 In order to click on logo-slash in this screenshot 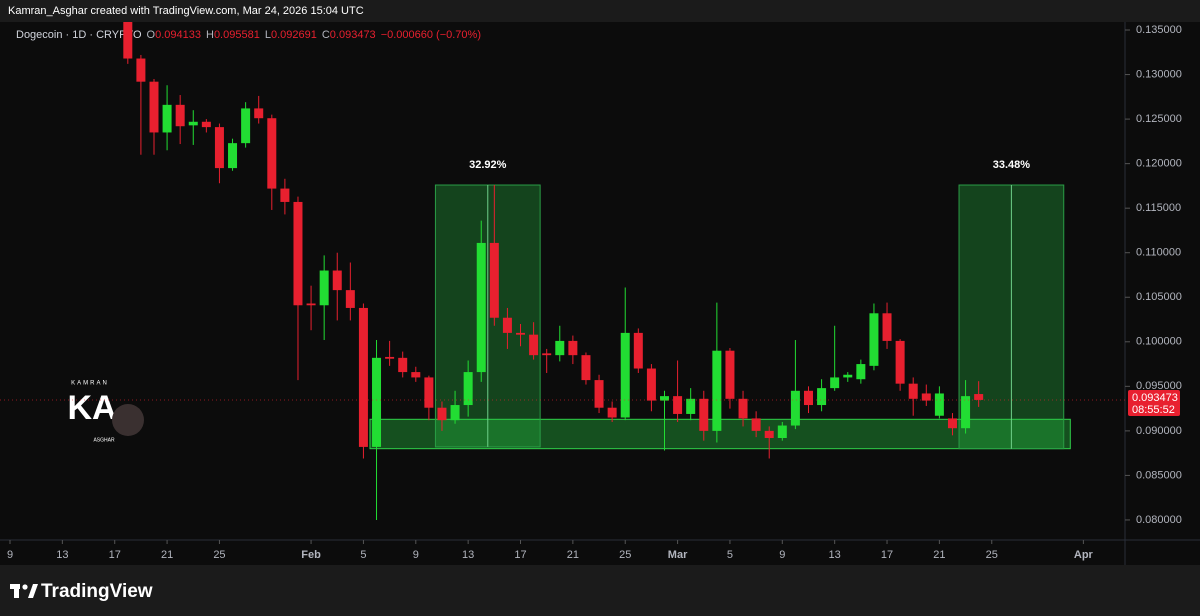, I will do `click(33, 591)`.